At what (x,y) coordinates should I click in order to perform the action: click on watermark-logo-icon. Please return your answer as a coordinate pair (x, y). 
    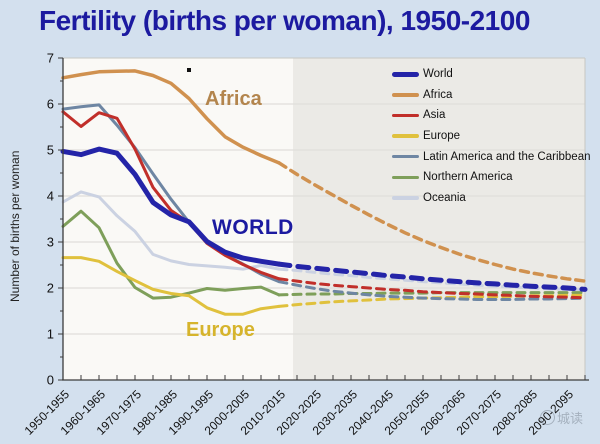
    Looking at the image, I should click on (547, 417).